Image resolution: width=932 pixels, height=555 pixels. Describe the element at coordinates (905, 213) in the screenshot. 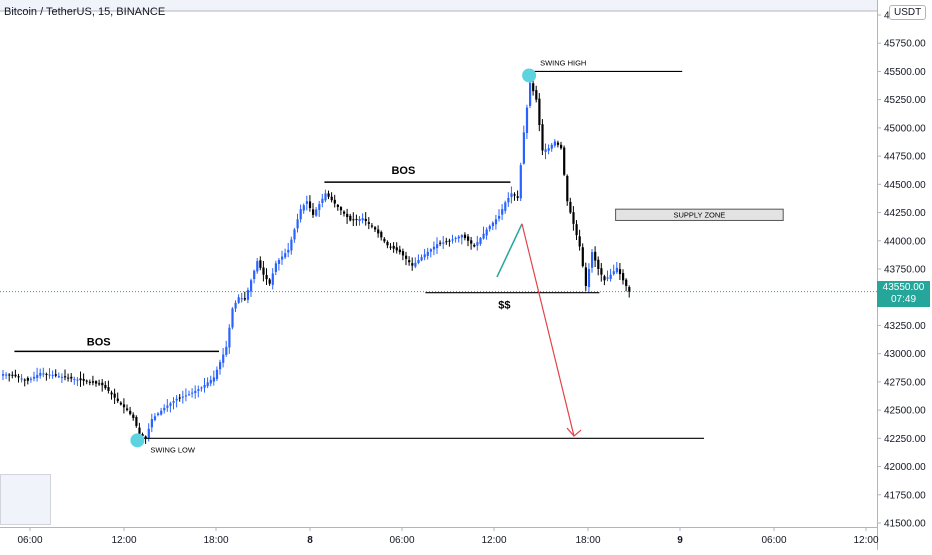

I see `y-tick-label: 44250.00` at that location.